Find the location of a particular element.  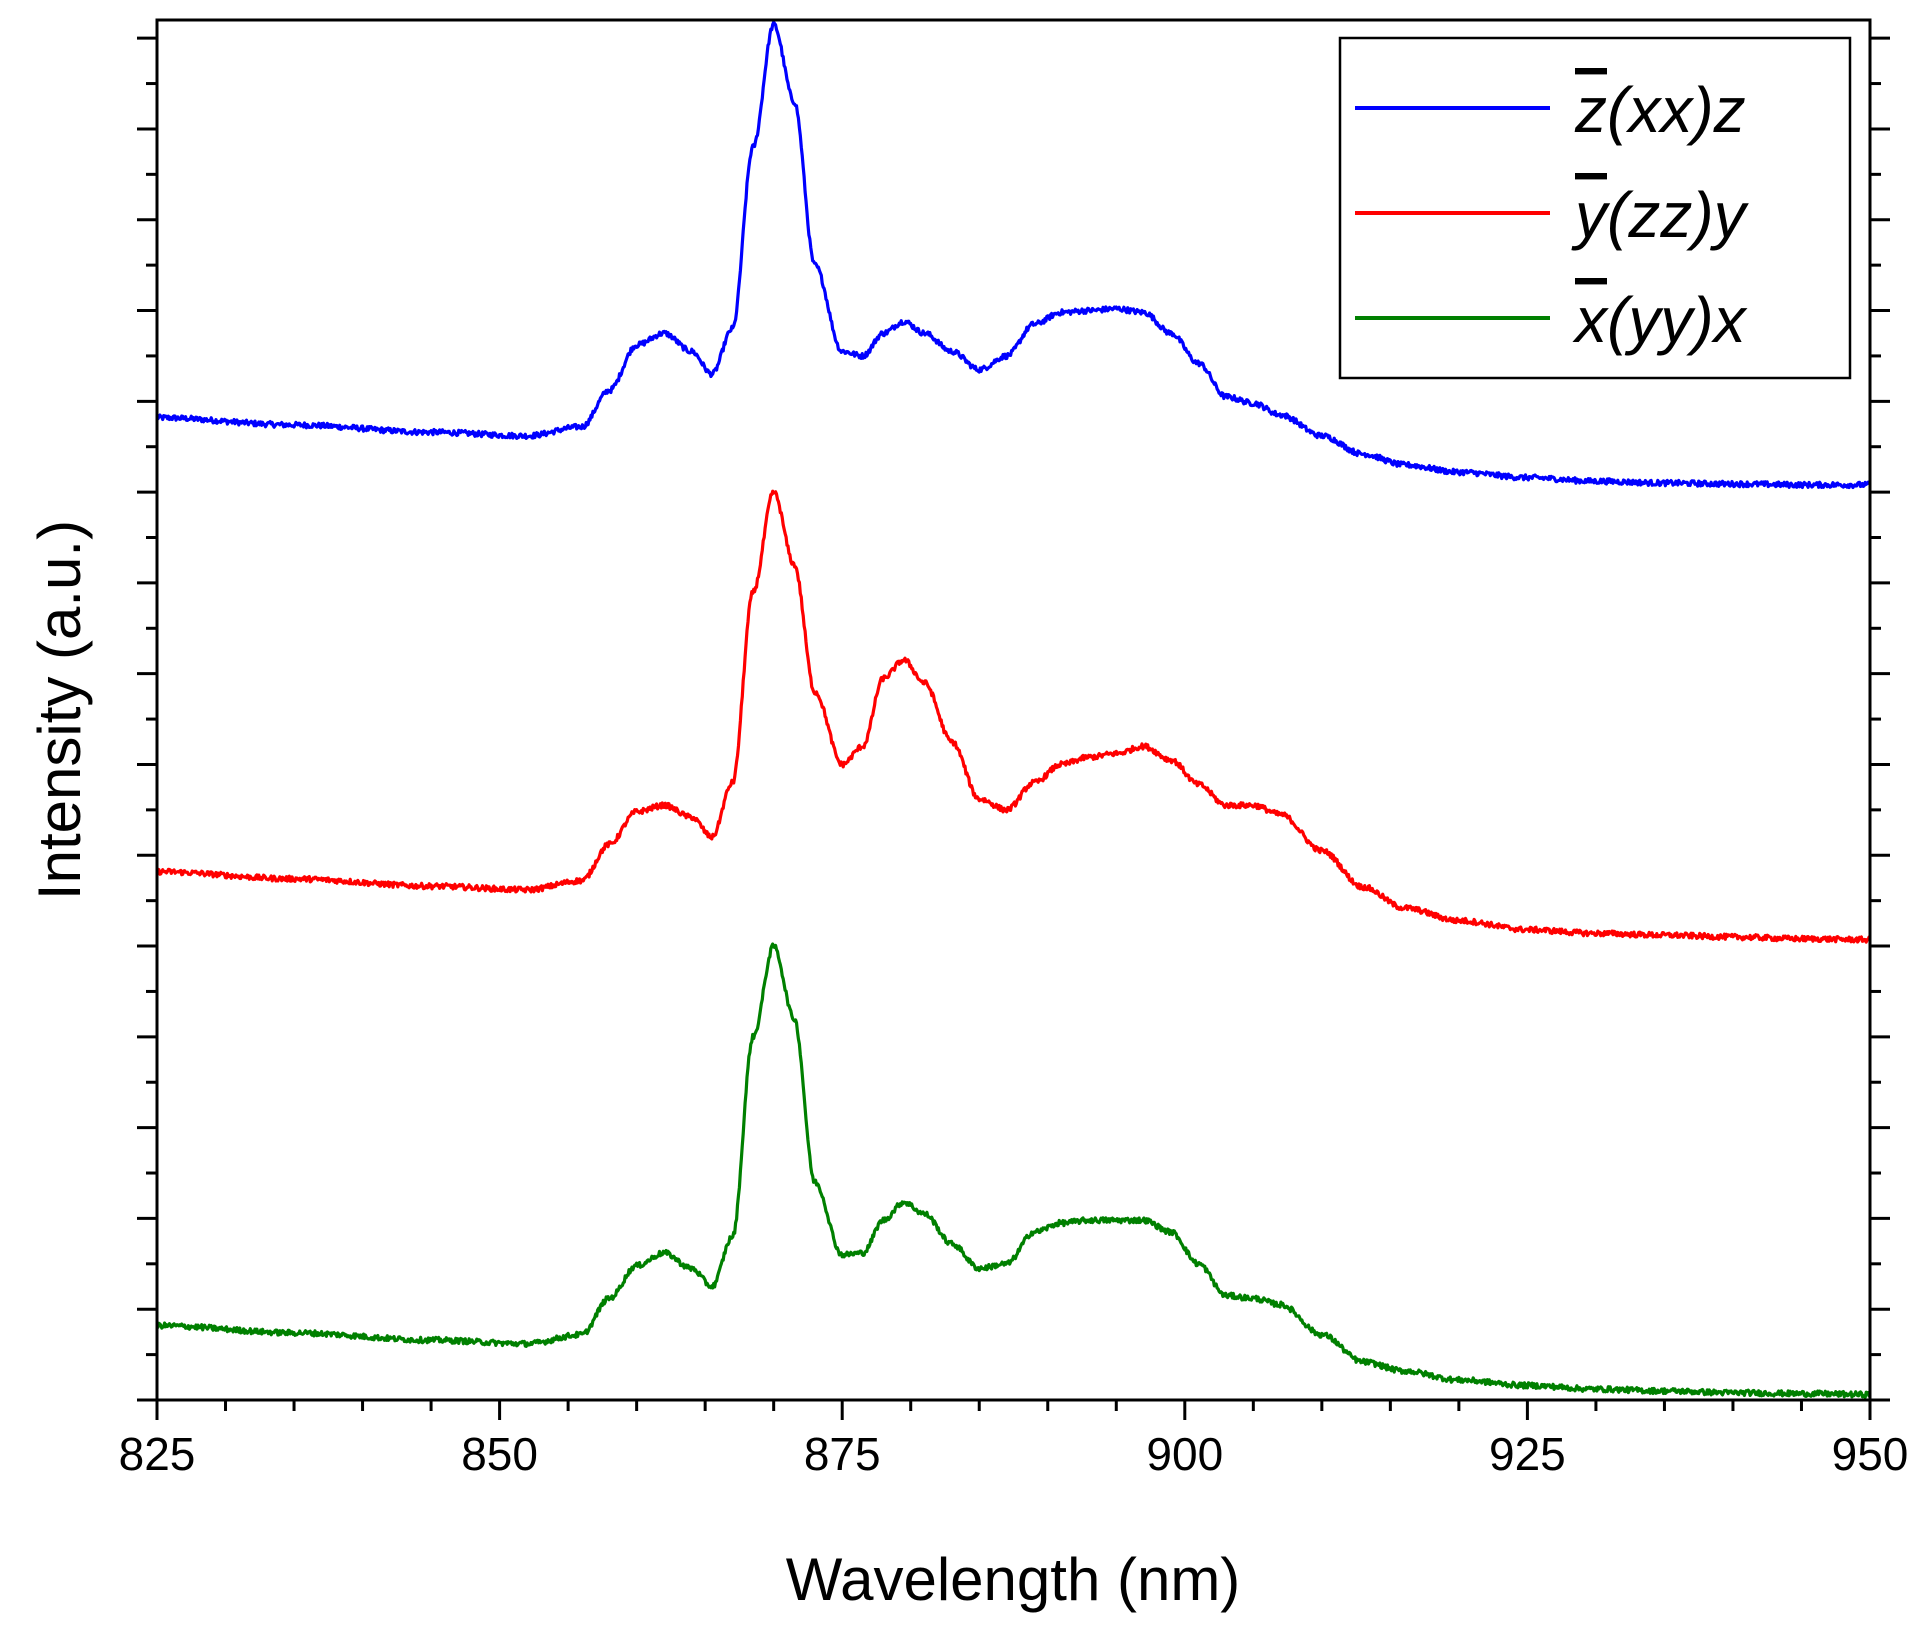

legend-overbar-symbol: y is located at coordinates (1591, 215).